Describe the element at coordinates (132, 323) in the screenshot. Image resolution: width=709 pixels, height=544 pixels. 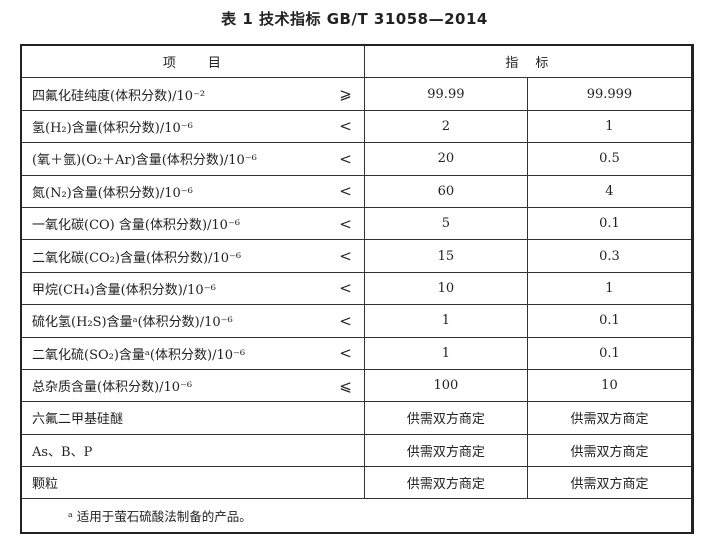
I see `item-label: 硫化氢(H₂S)含量ᵃ(体积分数)/10⁻⁶` at that location.